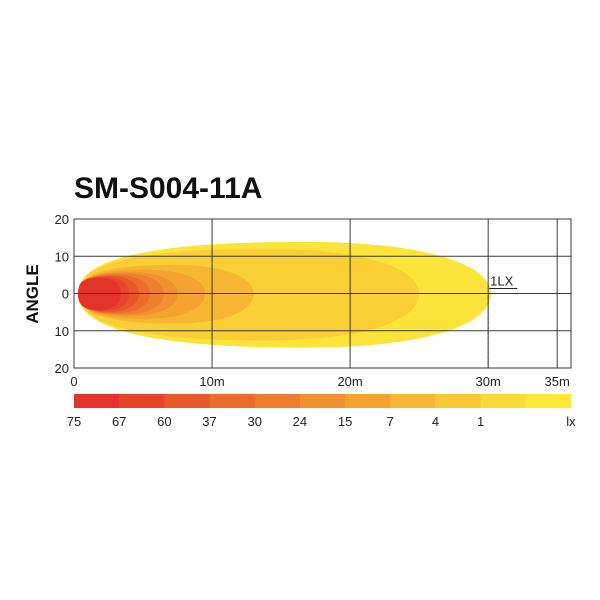 The image size is (600, 600). Describe the element at coordinates (168, 188) in the screenshot. I see `chart-title: SM-S004-11A` at that location.